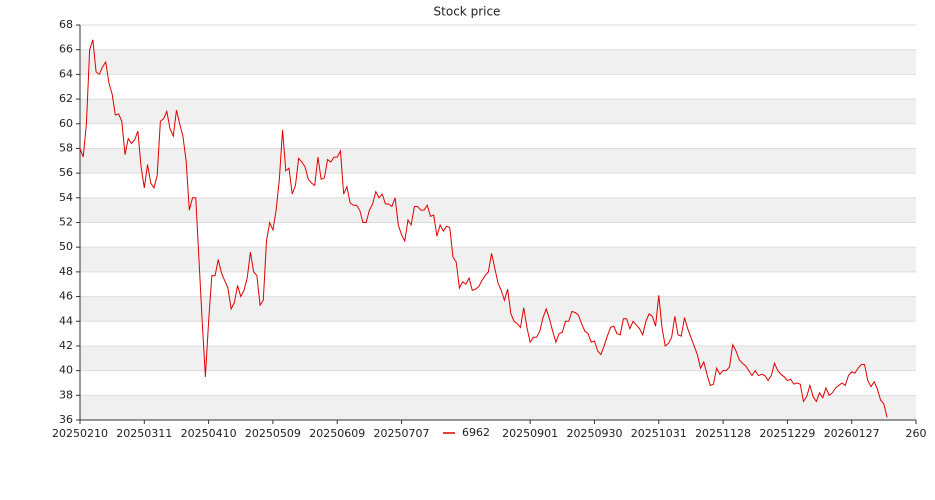 The width and height of the screenshot is (935, 500). Describe the element at coordinates (66, 394) in the screenshot. I see `y-tick-label: 38` at that location.